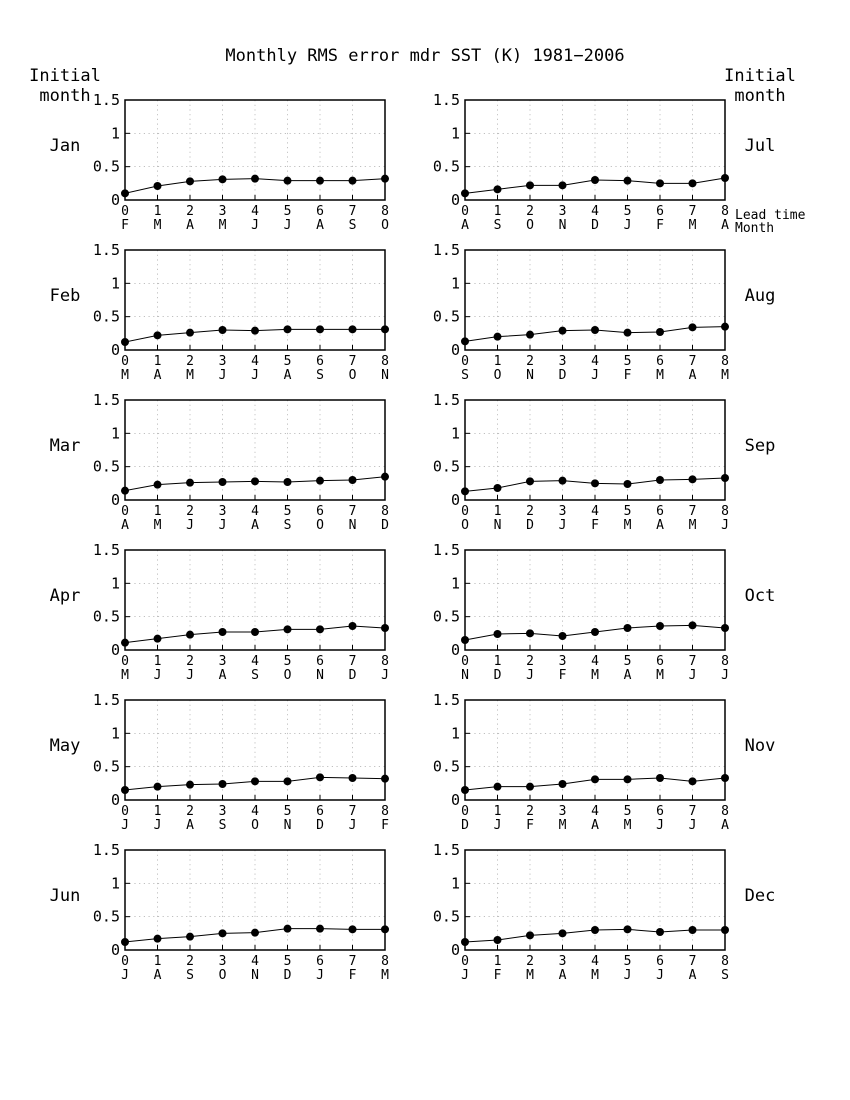 This screenshot has width=850, height=1100. I want to click on initial-month-label: Feb, so click(65, 296).